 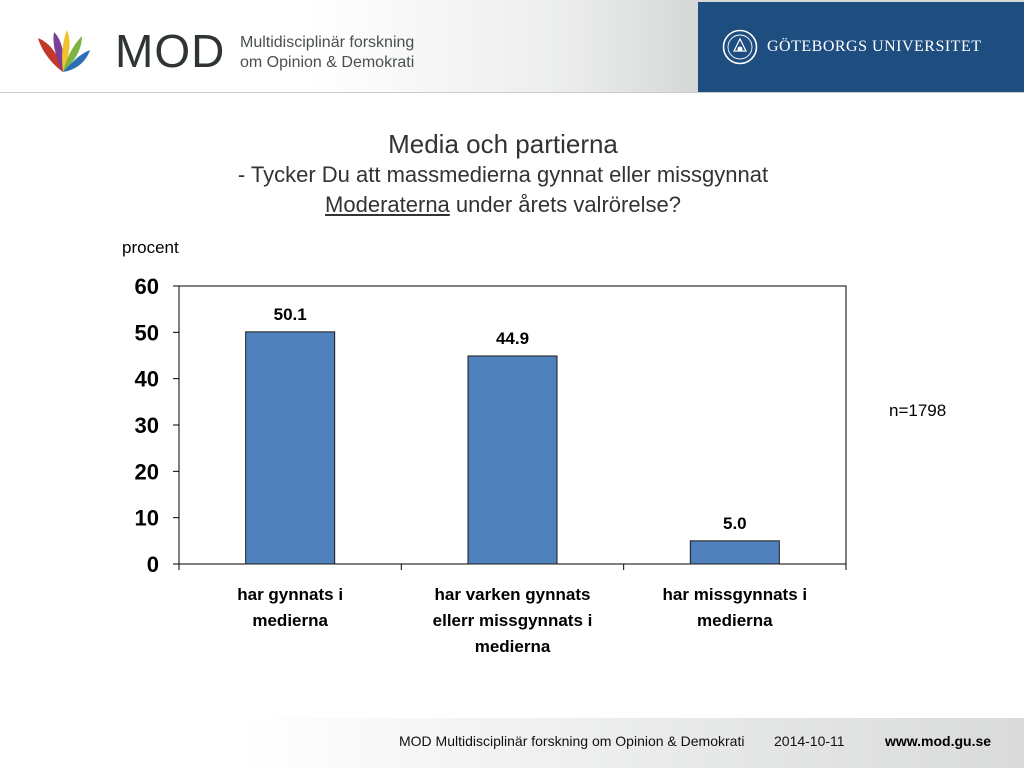 I want to click on university-name: GÖTEBORGS UNIVERSITET, so click(x=874, y=46).